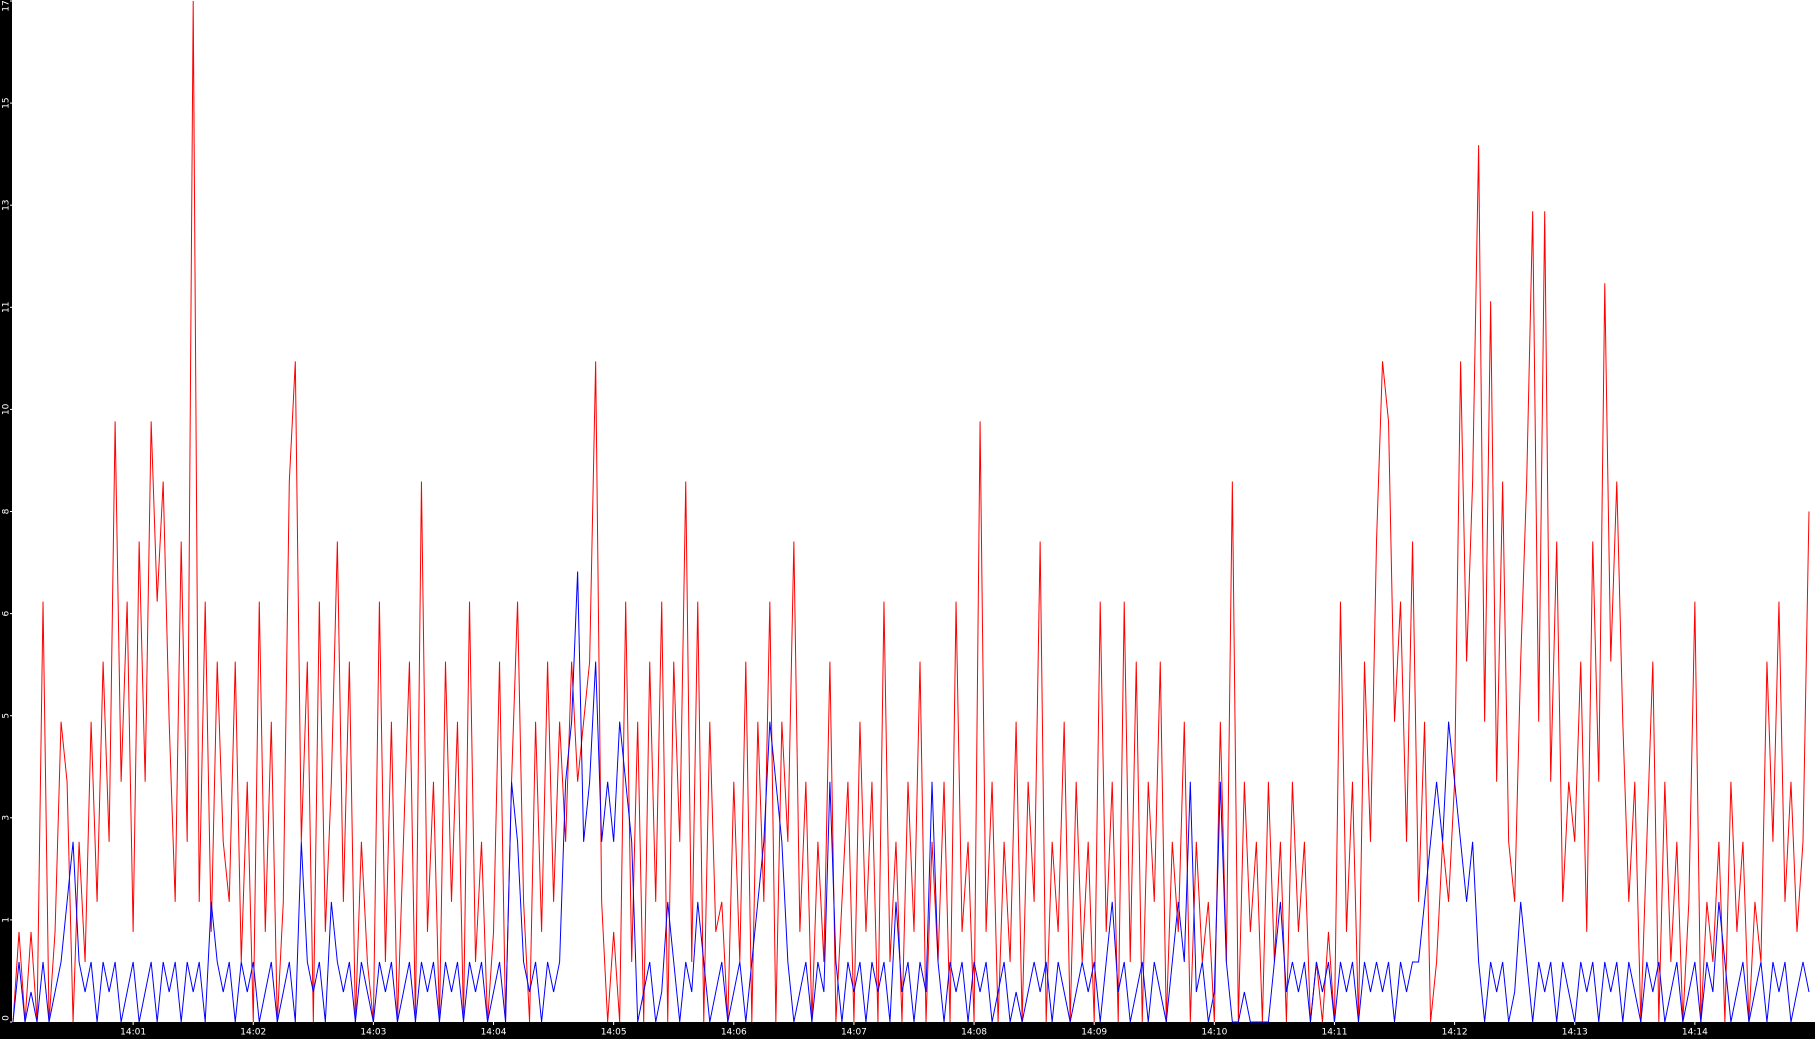 The image size is (1815, 1039). What do you see at coordinates (854, 1033) in the screenshot?
I see `x-tick-label: 14:07` at bounding box center [854, 1033].